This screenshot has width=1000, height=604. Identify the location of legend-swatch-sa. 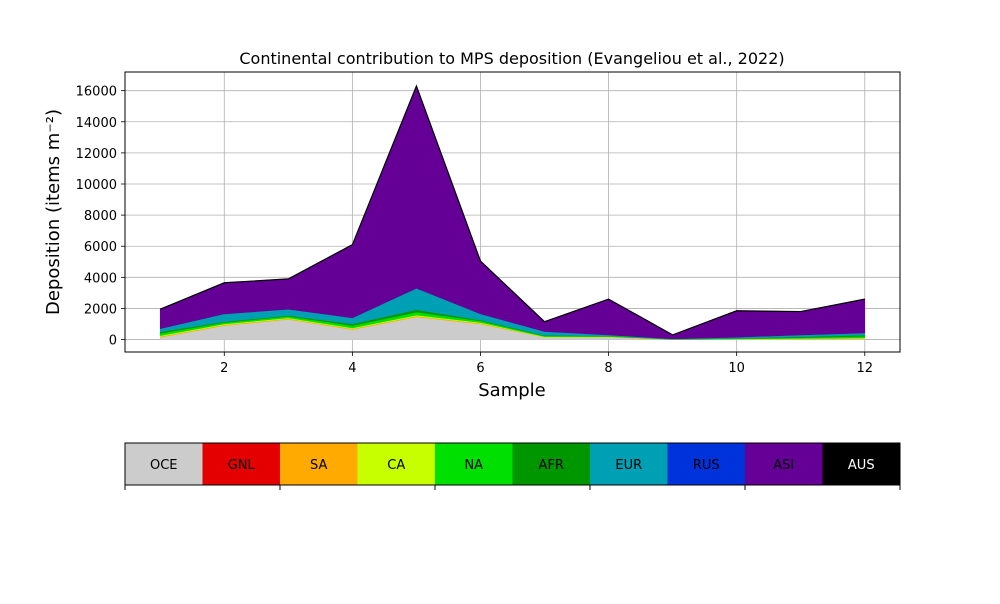
(319, 464).